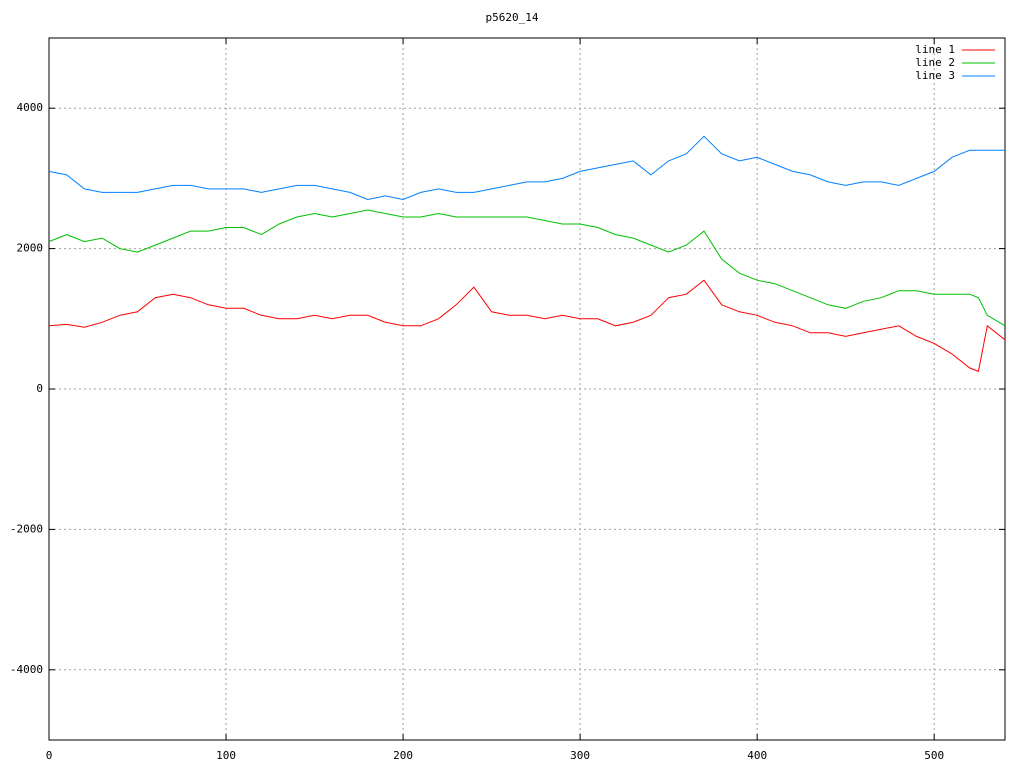  I want to click on x-tick-label: 100, so click(226, 755).